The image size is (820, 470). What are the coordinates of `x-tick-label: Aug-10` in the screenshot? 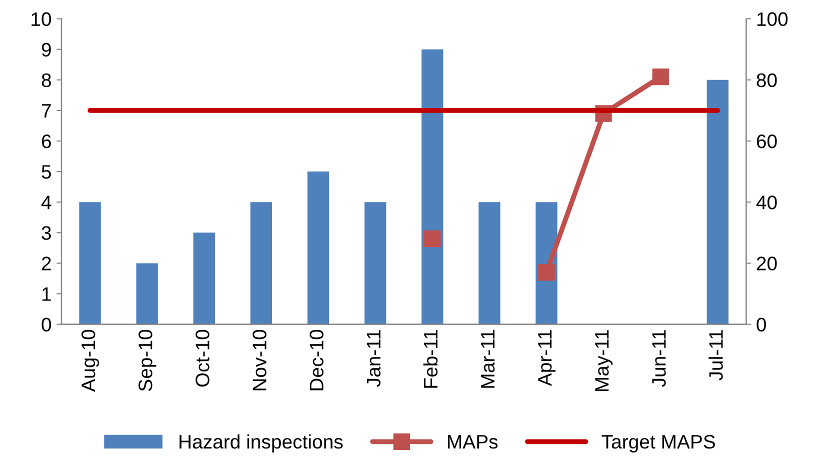 It's located at (90, 361).